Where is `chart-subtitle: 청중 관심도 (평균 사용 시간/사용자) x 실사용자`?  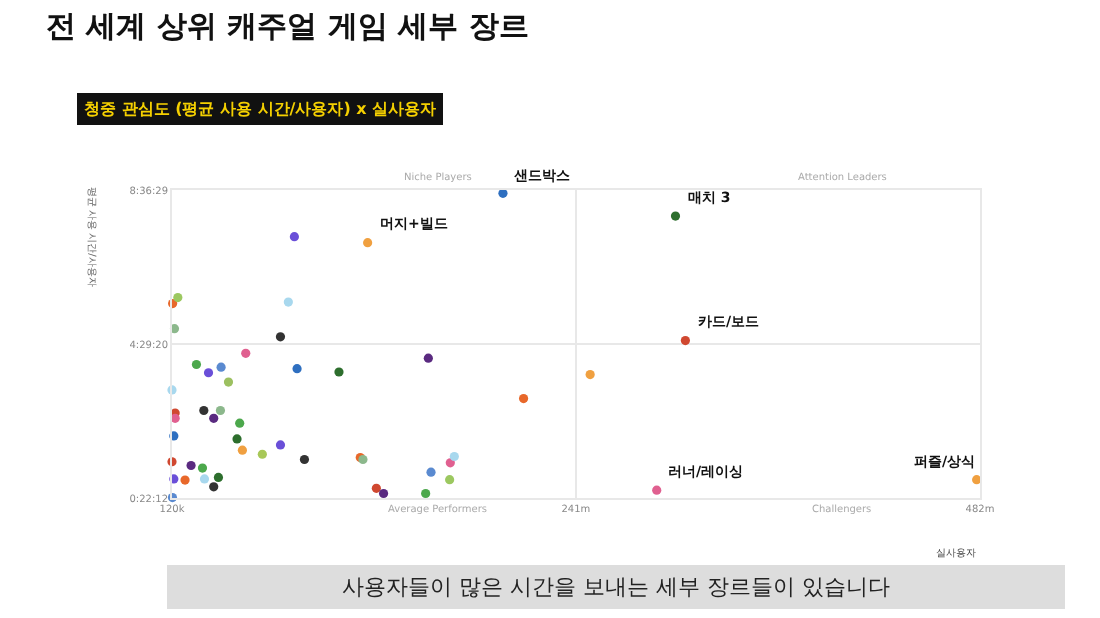
chart-subtitle: 청중 관심도 (평균 사용 시간/사용자) x 실사용자 is located at coordinates (260, 109).